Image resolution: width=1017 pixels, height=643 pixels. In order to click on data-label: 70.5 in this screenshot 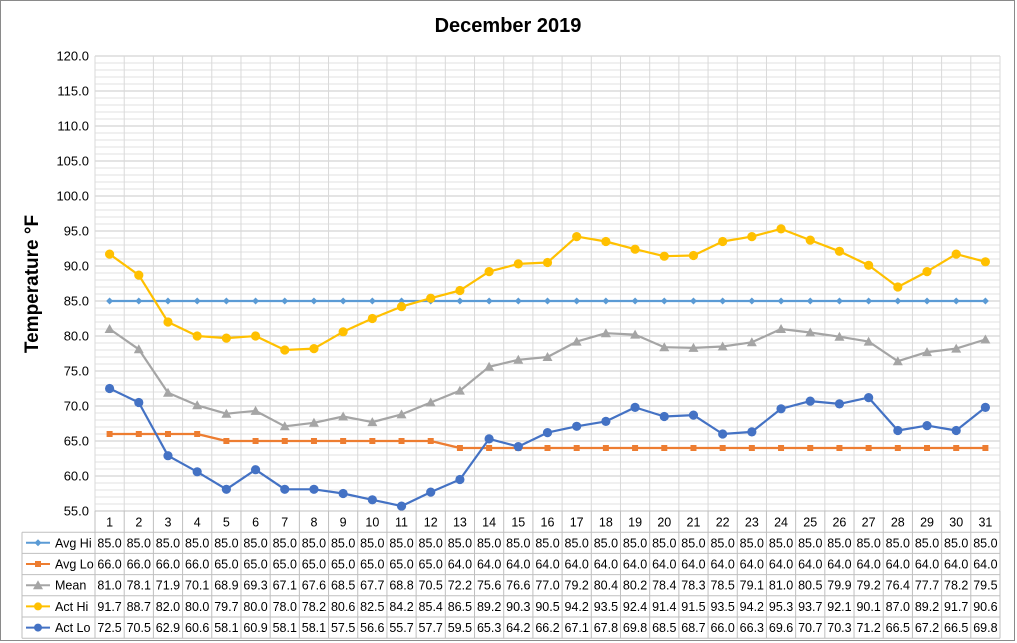, I will do `click(139, 628)`.